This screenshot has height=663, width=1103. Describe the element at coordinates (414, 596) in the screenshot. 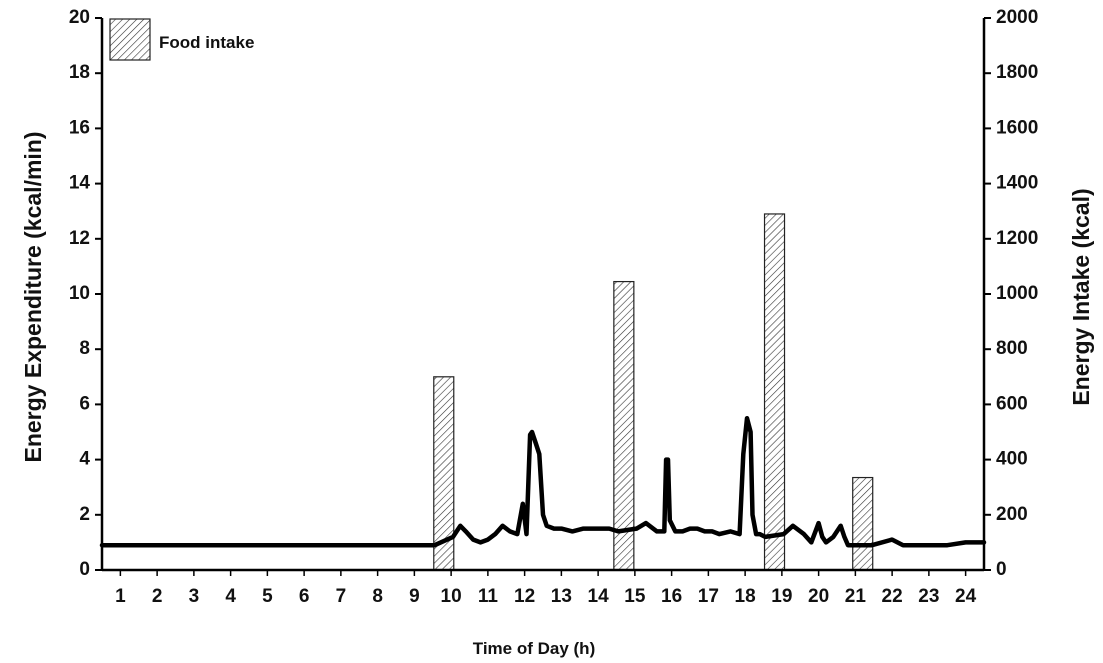

I see `x-tick-label: 9` at that location.